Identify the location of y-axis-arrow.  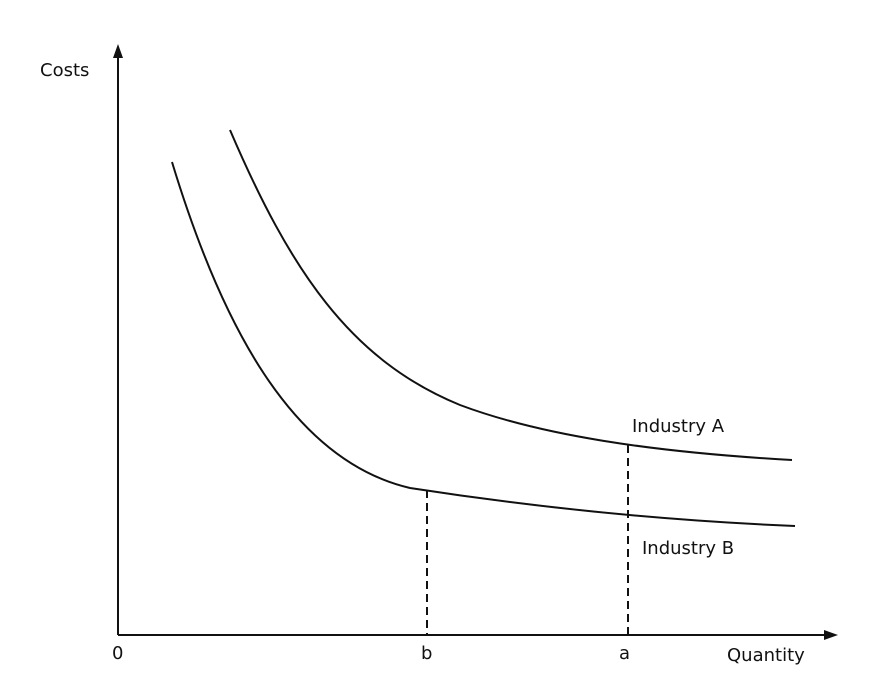
(118, 51).